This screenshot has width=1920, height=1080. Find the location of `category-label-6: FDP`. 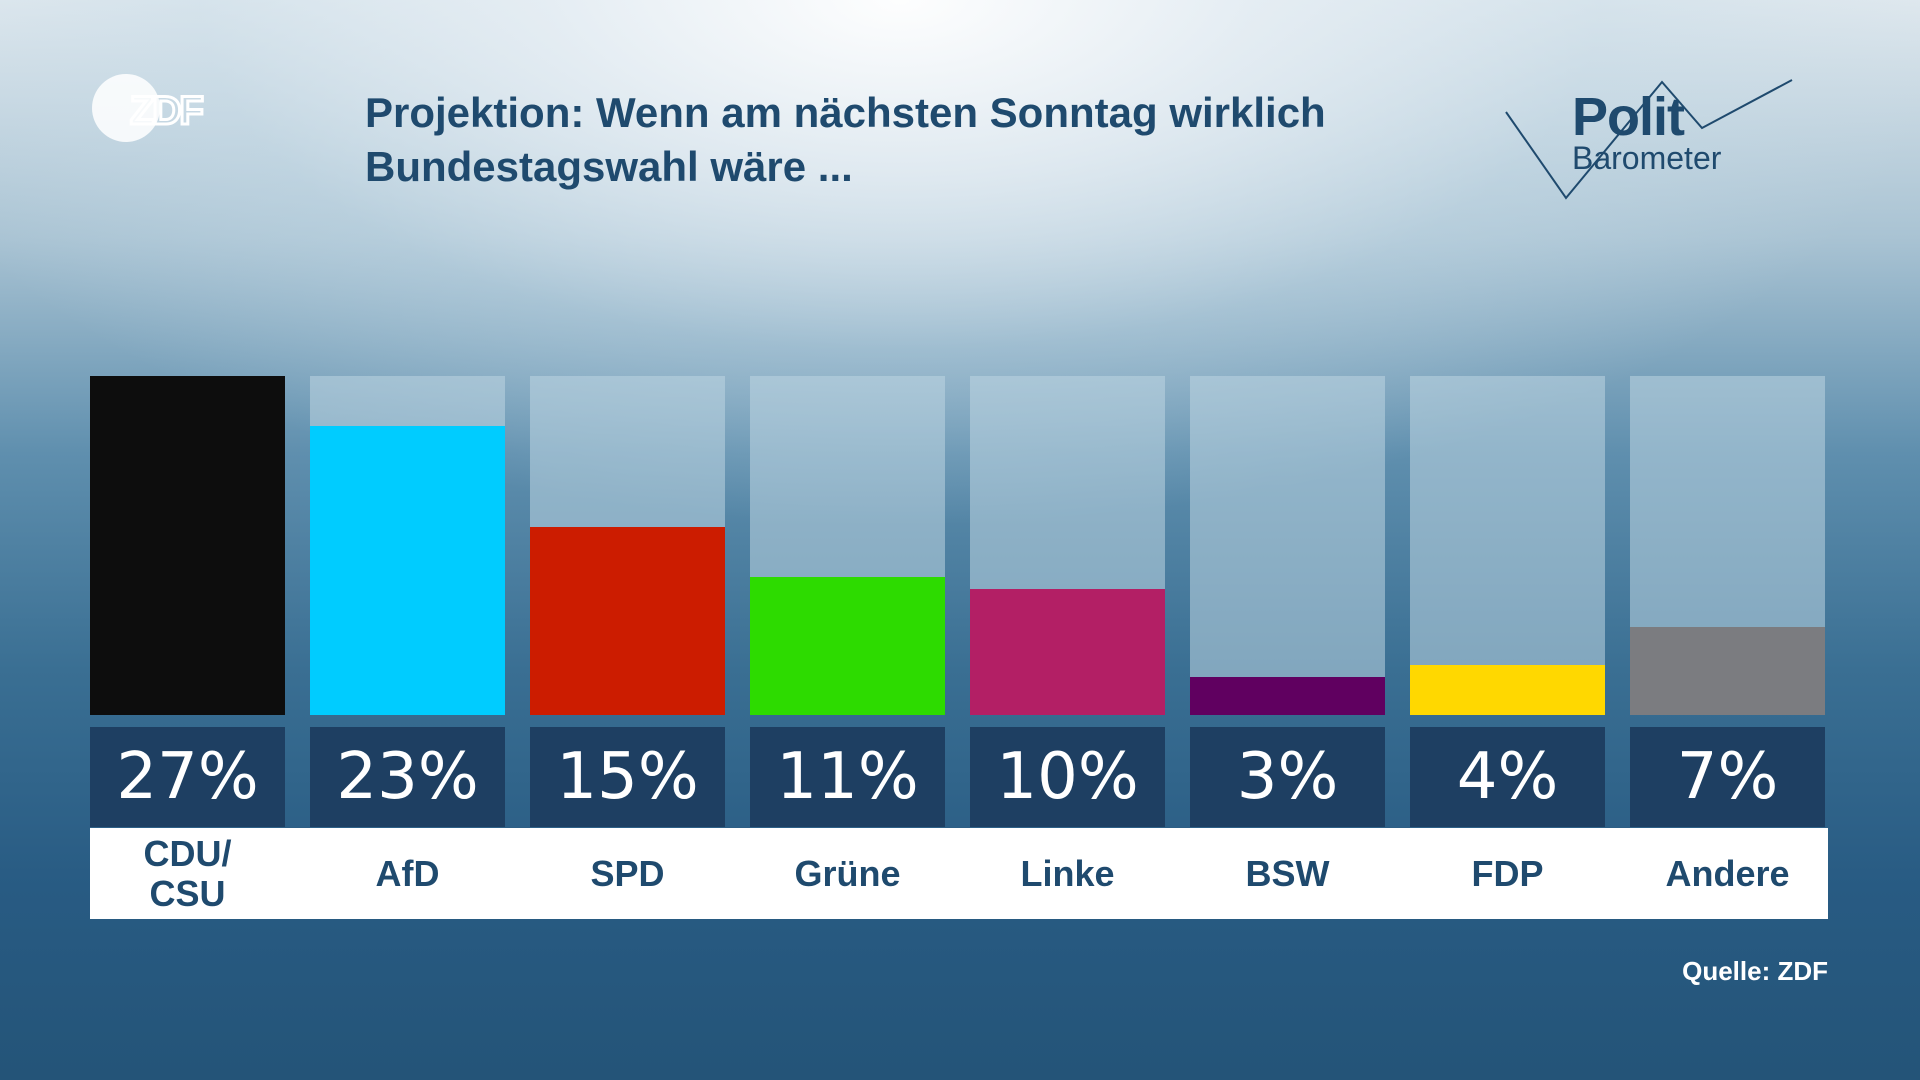

category-label-6: FDP is located at coordinates (1507, 873).